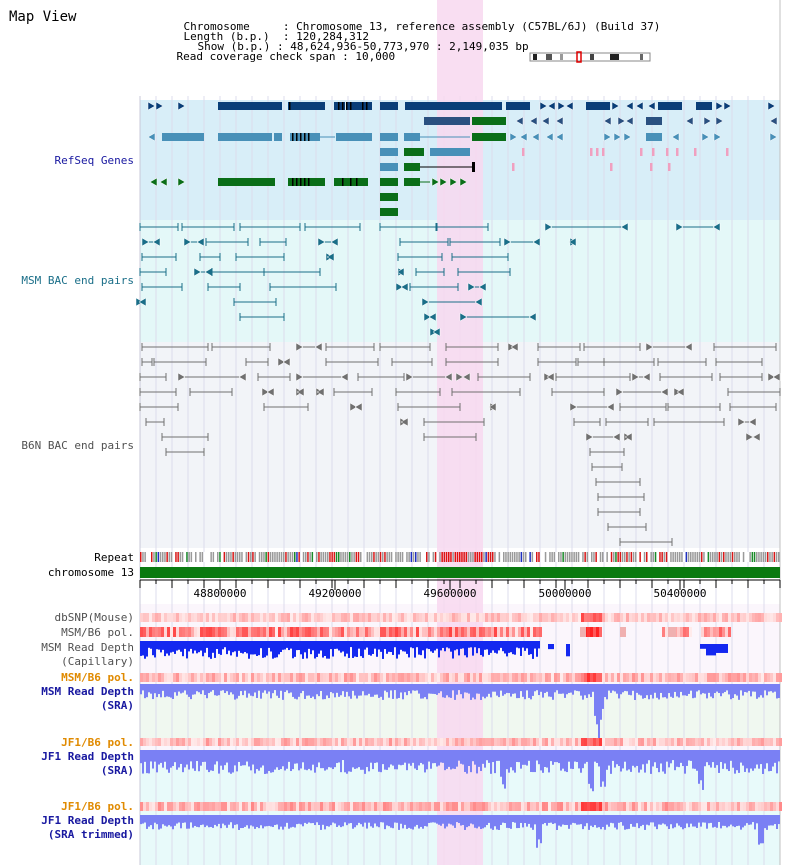 The width and height of the screenshot is (800, 865). I want to click on msm-bac-pair-end, so click(400, 272).